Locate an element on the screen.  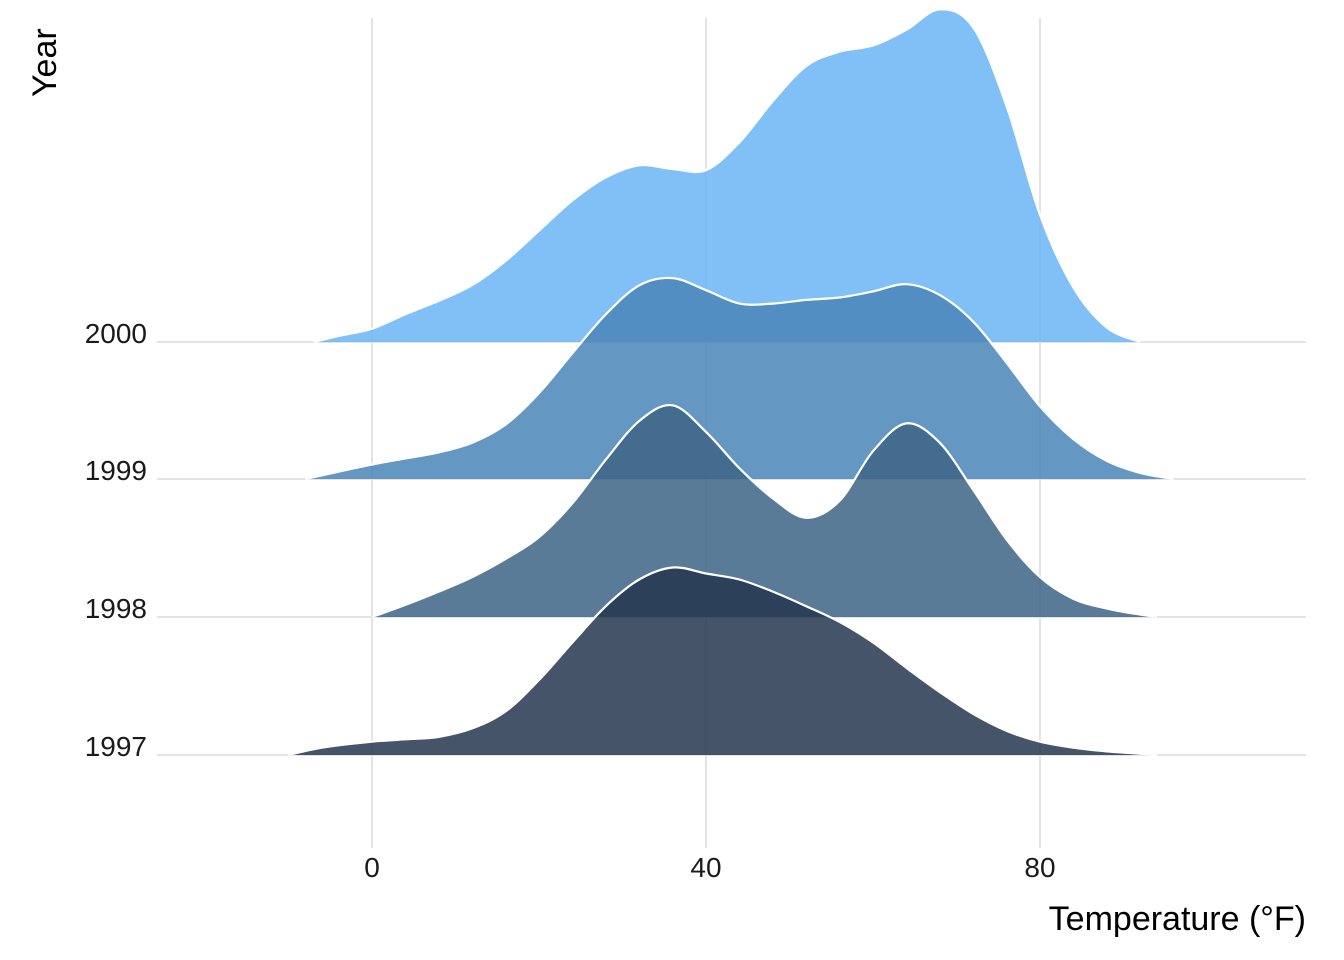
ridge-area-1997 is located at coordinates (722, 661).